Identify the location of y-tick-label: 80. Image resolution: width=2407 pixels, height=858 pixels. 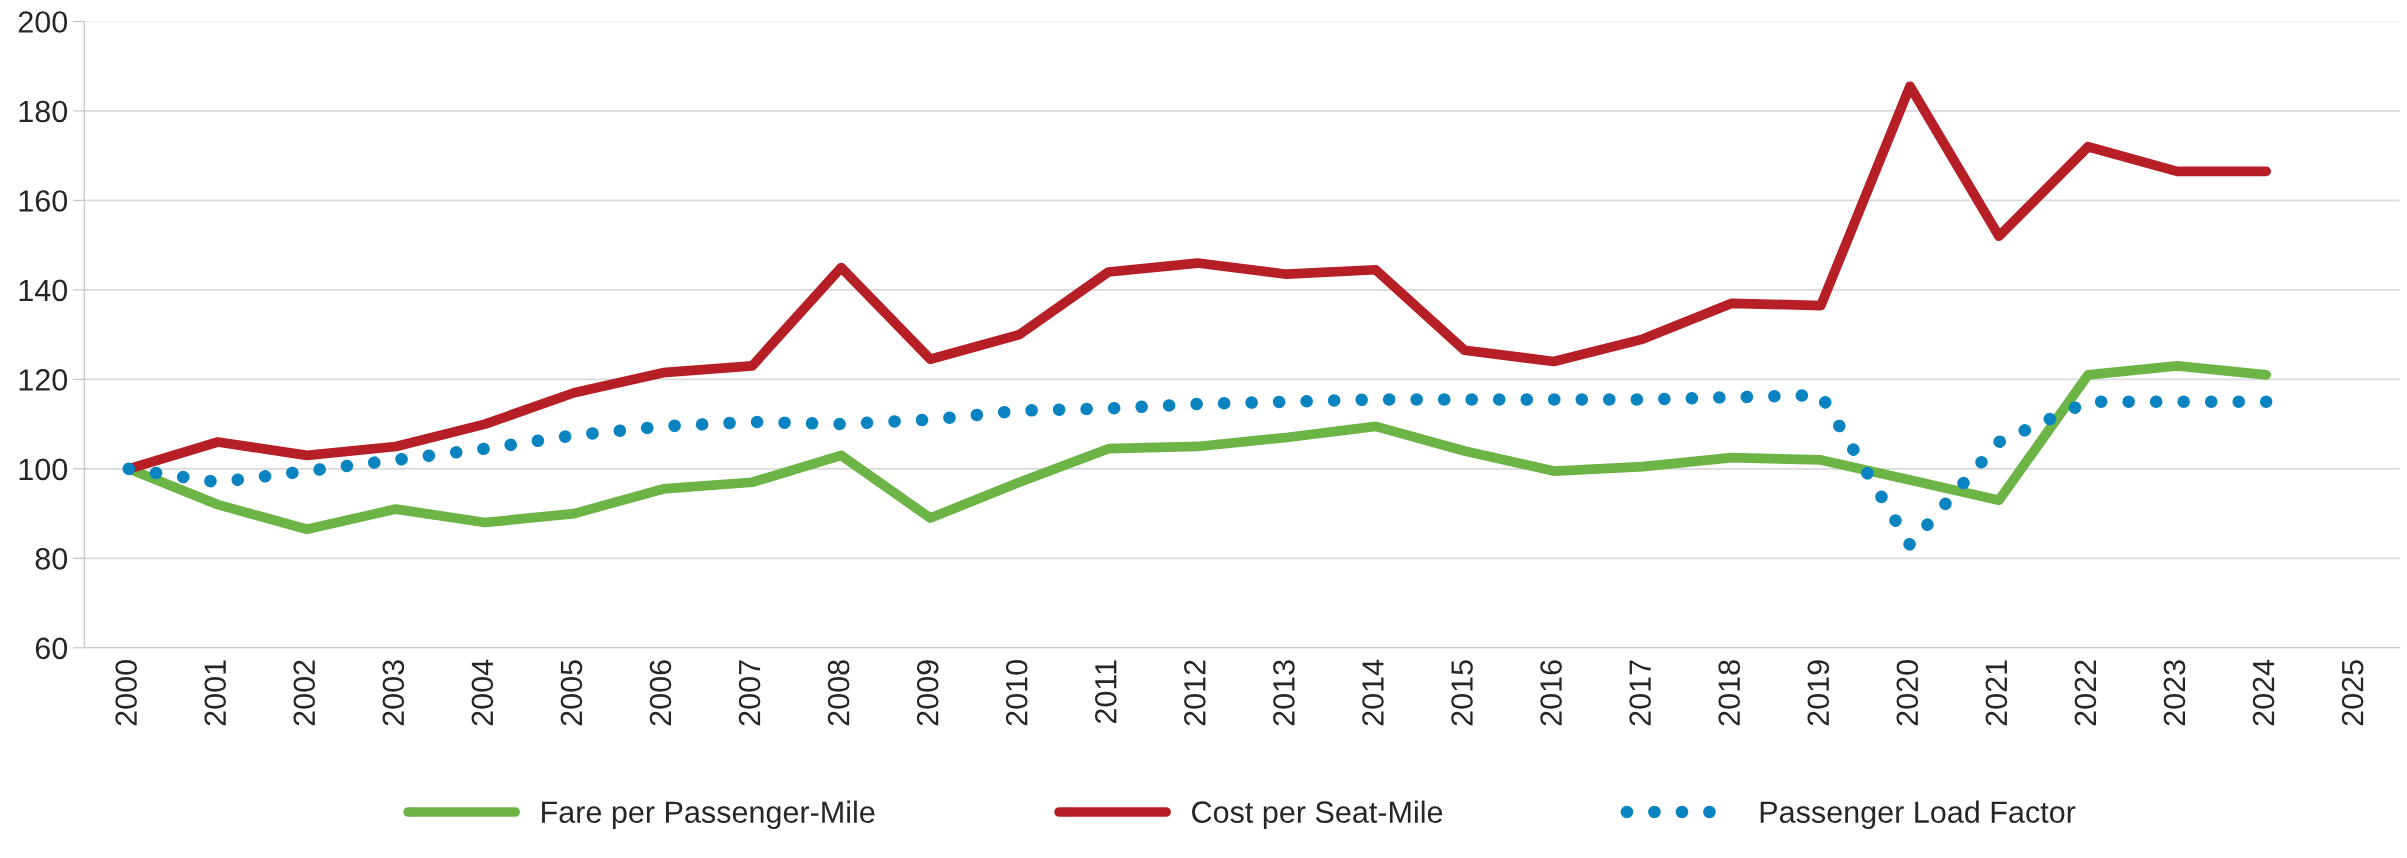
(51, 559).